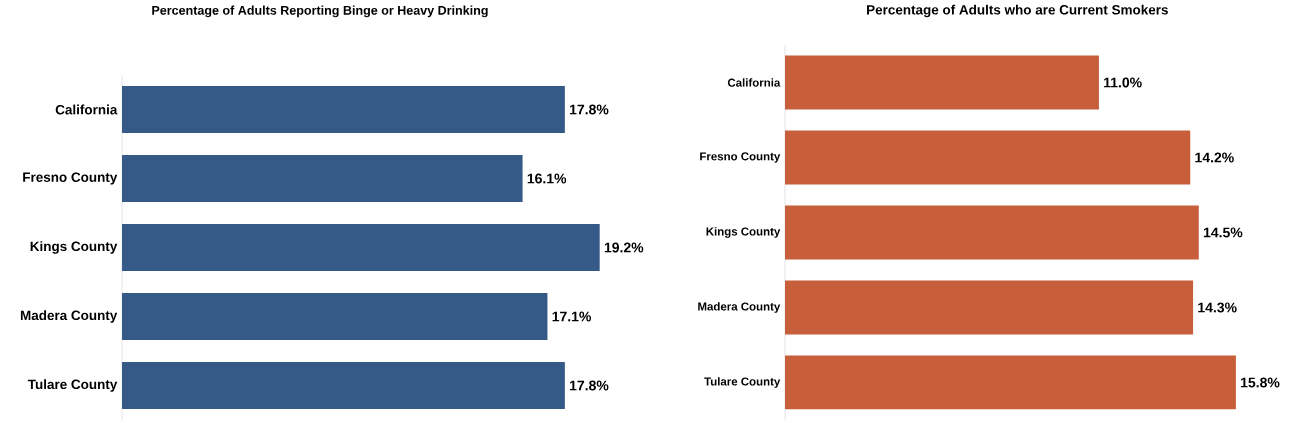 The width and height of the screenshot is (1294, 423). What do you see at coordinates (547, 178) in the screenshot?
I see `data-label: 16.1%` at bounding box center [547, 178].